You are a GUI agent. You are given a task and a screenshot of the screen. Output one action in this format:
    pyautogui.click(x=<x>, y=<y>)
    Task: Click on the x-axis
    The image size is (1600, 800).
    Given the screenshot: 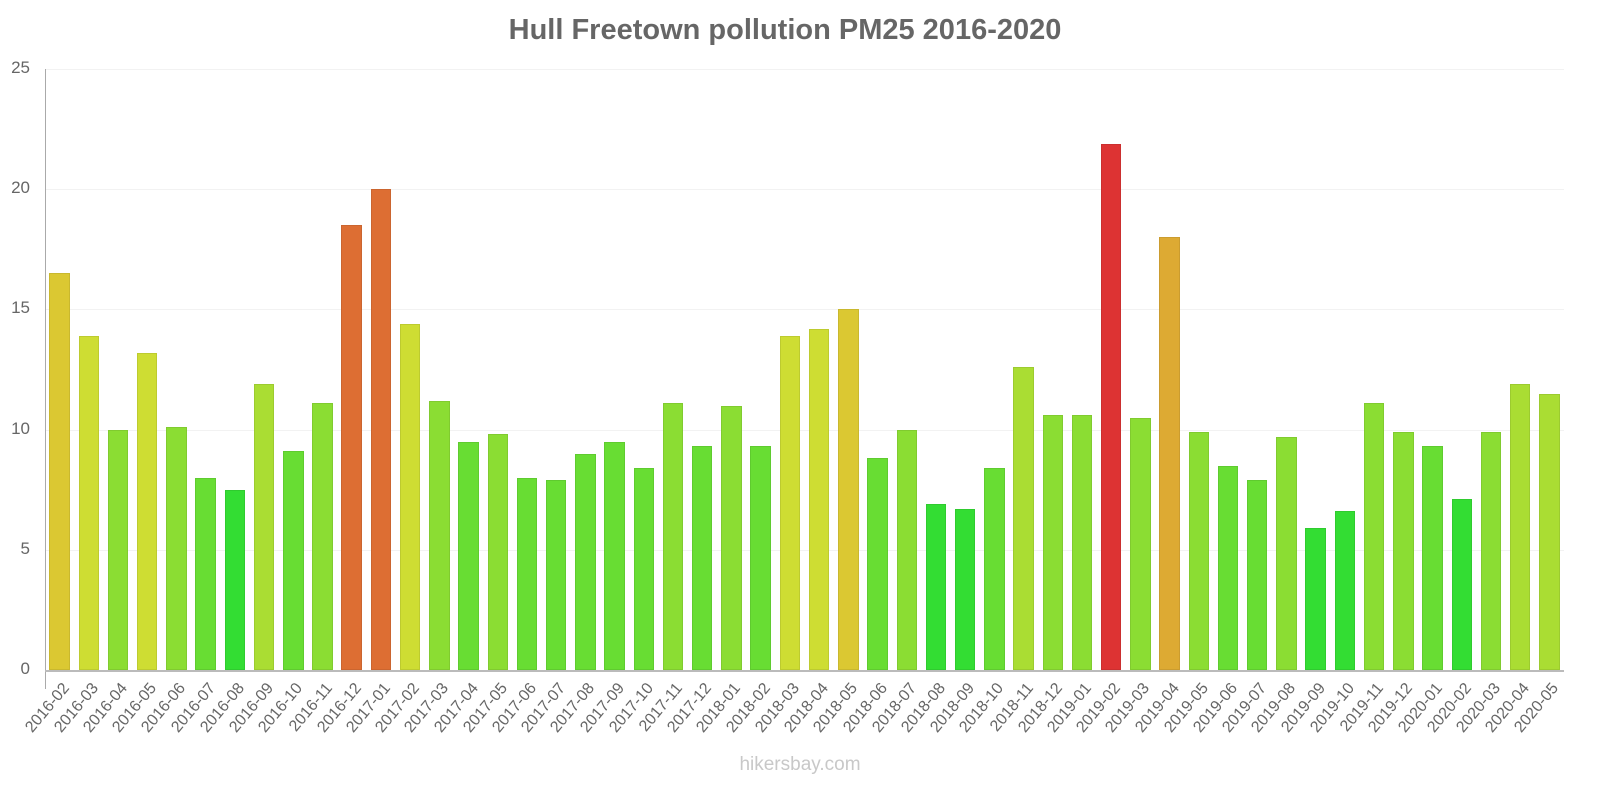 What is the action you would take?
    pyautogui.click(x=804, y=671)
    